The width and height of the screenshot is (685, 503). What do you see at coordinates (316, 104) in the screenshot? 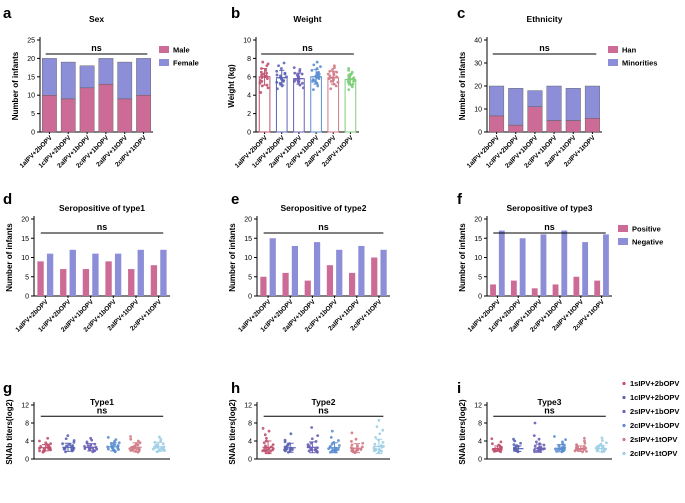
I see `mean-bar` at bounding box center [316, 104].